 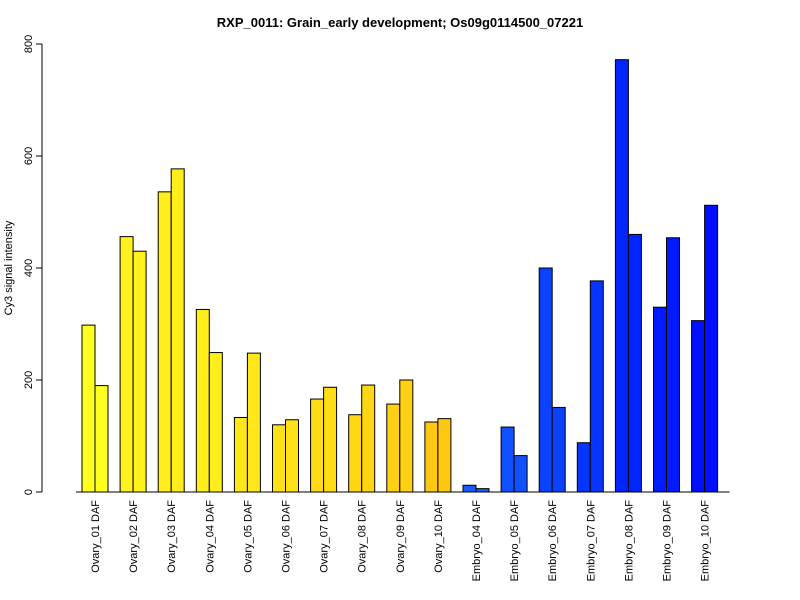 I want to click on x-tick-label: Embryo_07 DAF, so click(x=591, y=541).